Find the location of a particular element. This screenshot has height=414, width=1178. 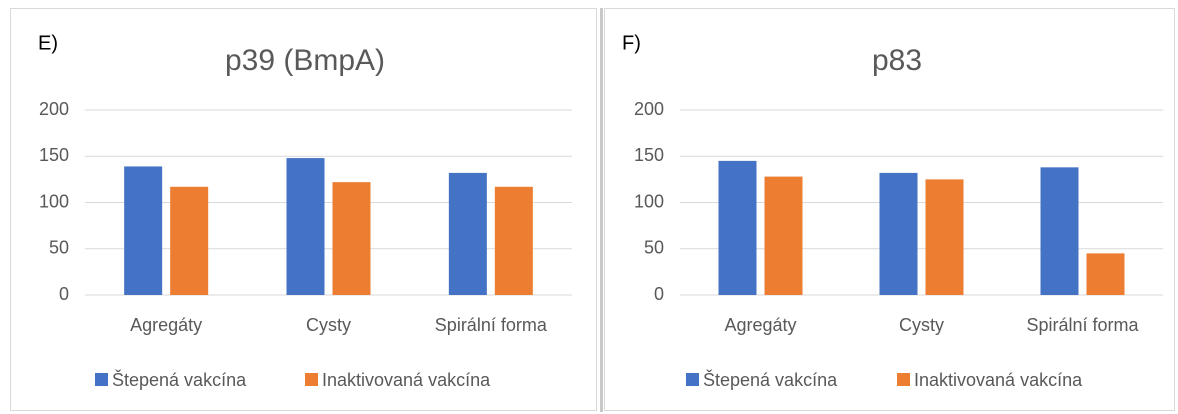

chart-title: p39 (BmpA) is located at coordinates (305, 60).